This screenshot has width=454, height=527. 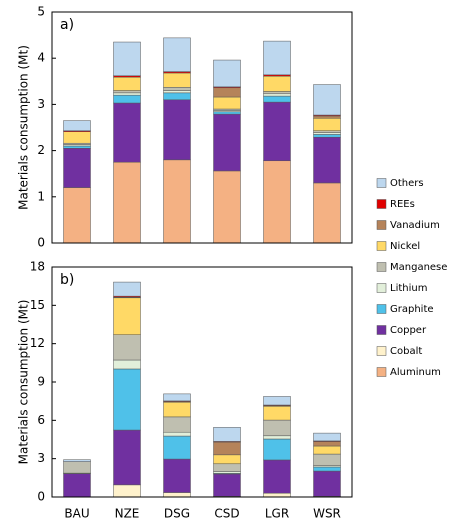 I want to click on legend-label: Copper, so click(x=408, y=330).